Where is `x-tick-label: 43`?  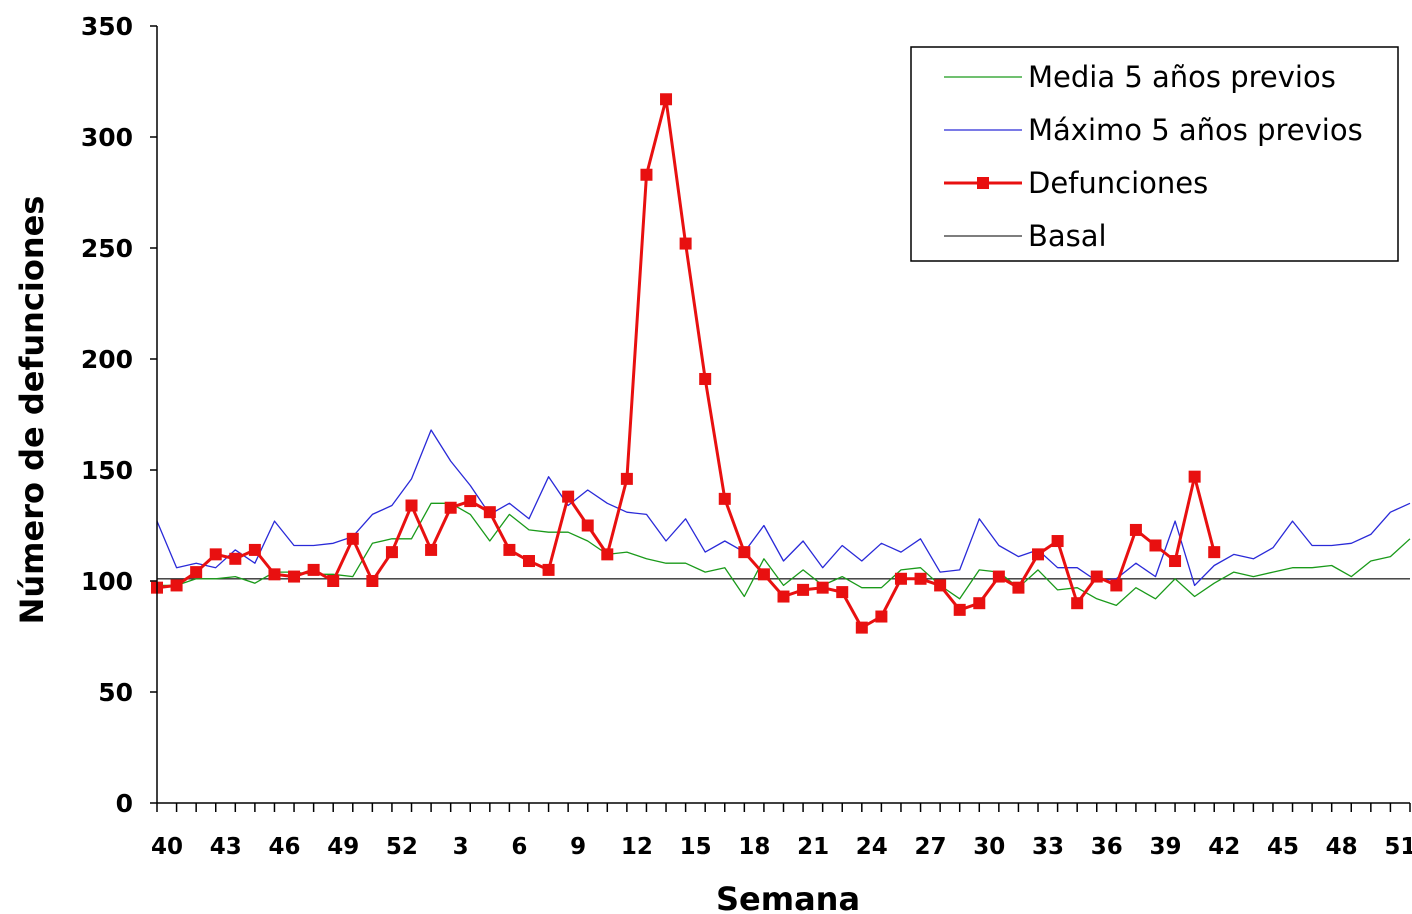
x-tick-label: 43 is located at coordinates (226, 847).